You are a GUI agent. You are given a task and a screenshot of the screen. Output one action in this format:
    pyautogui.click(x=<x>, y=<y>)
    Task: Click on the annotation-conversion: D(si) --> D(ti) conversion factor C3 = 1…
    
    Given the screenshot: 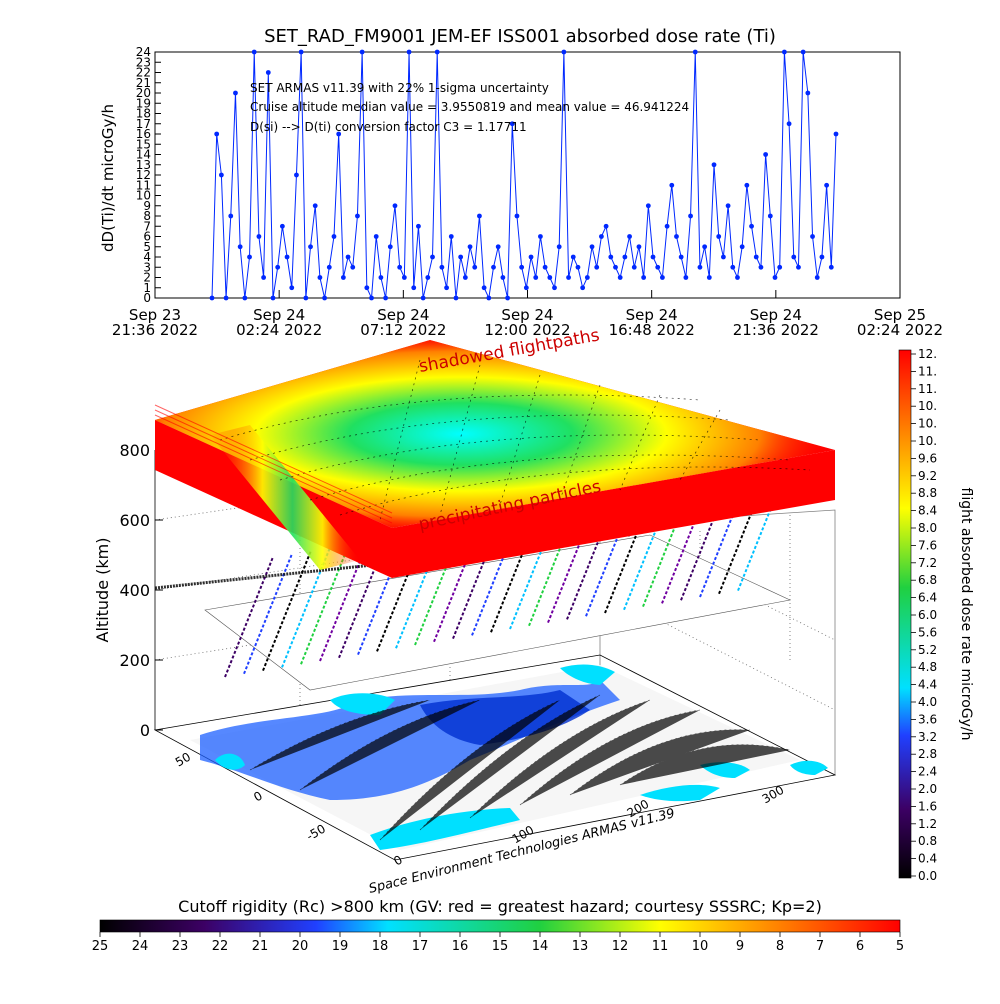 What is the action you would take?
    pyautogui.click(x=388, y=127)
    